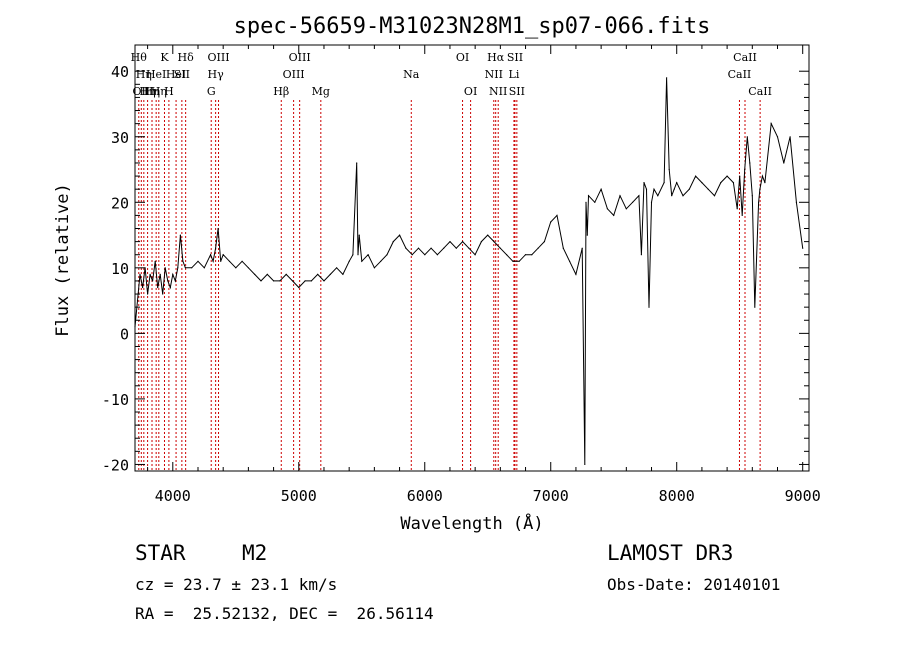 This screenshot has height=649, width=900. What do you see at coordinates (551, 496) in the screenshot?
I see `x-tick-label: 7000` at bounding box center [551, 496].